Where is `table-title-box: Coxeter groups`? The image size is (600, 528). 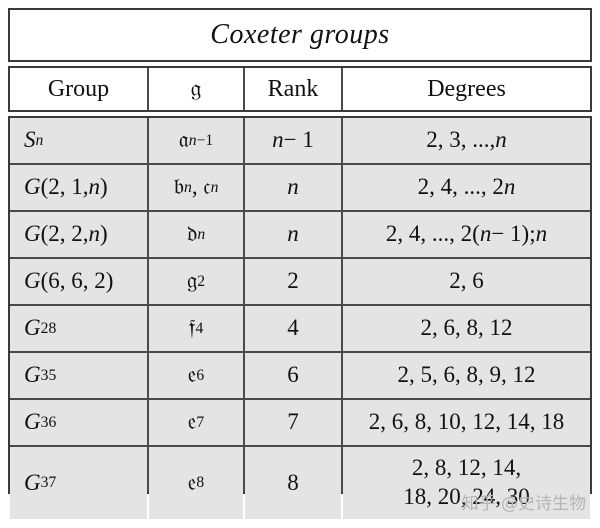 table-title-box: Coxeter groups is located at coordinates (300, 35).